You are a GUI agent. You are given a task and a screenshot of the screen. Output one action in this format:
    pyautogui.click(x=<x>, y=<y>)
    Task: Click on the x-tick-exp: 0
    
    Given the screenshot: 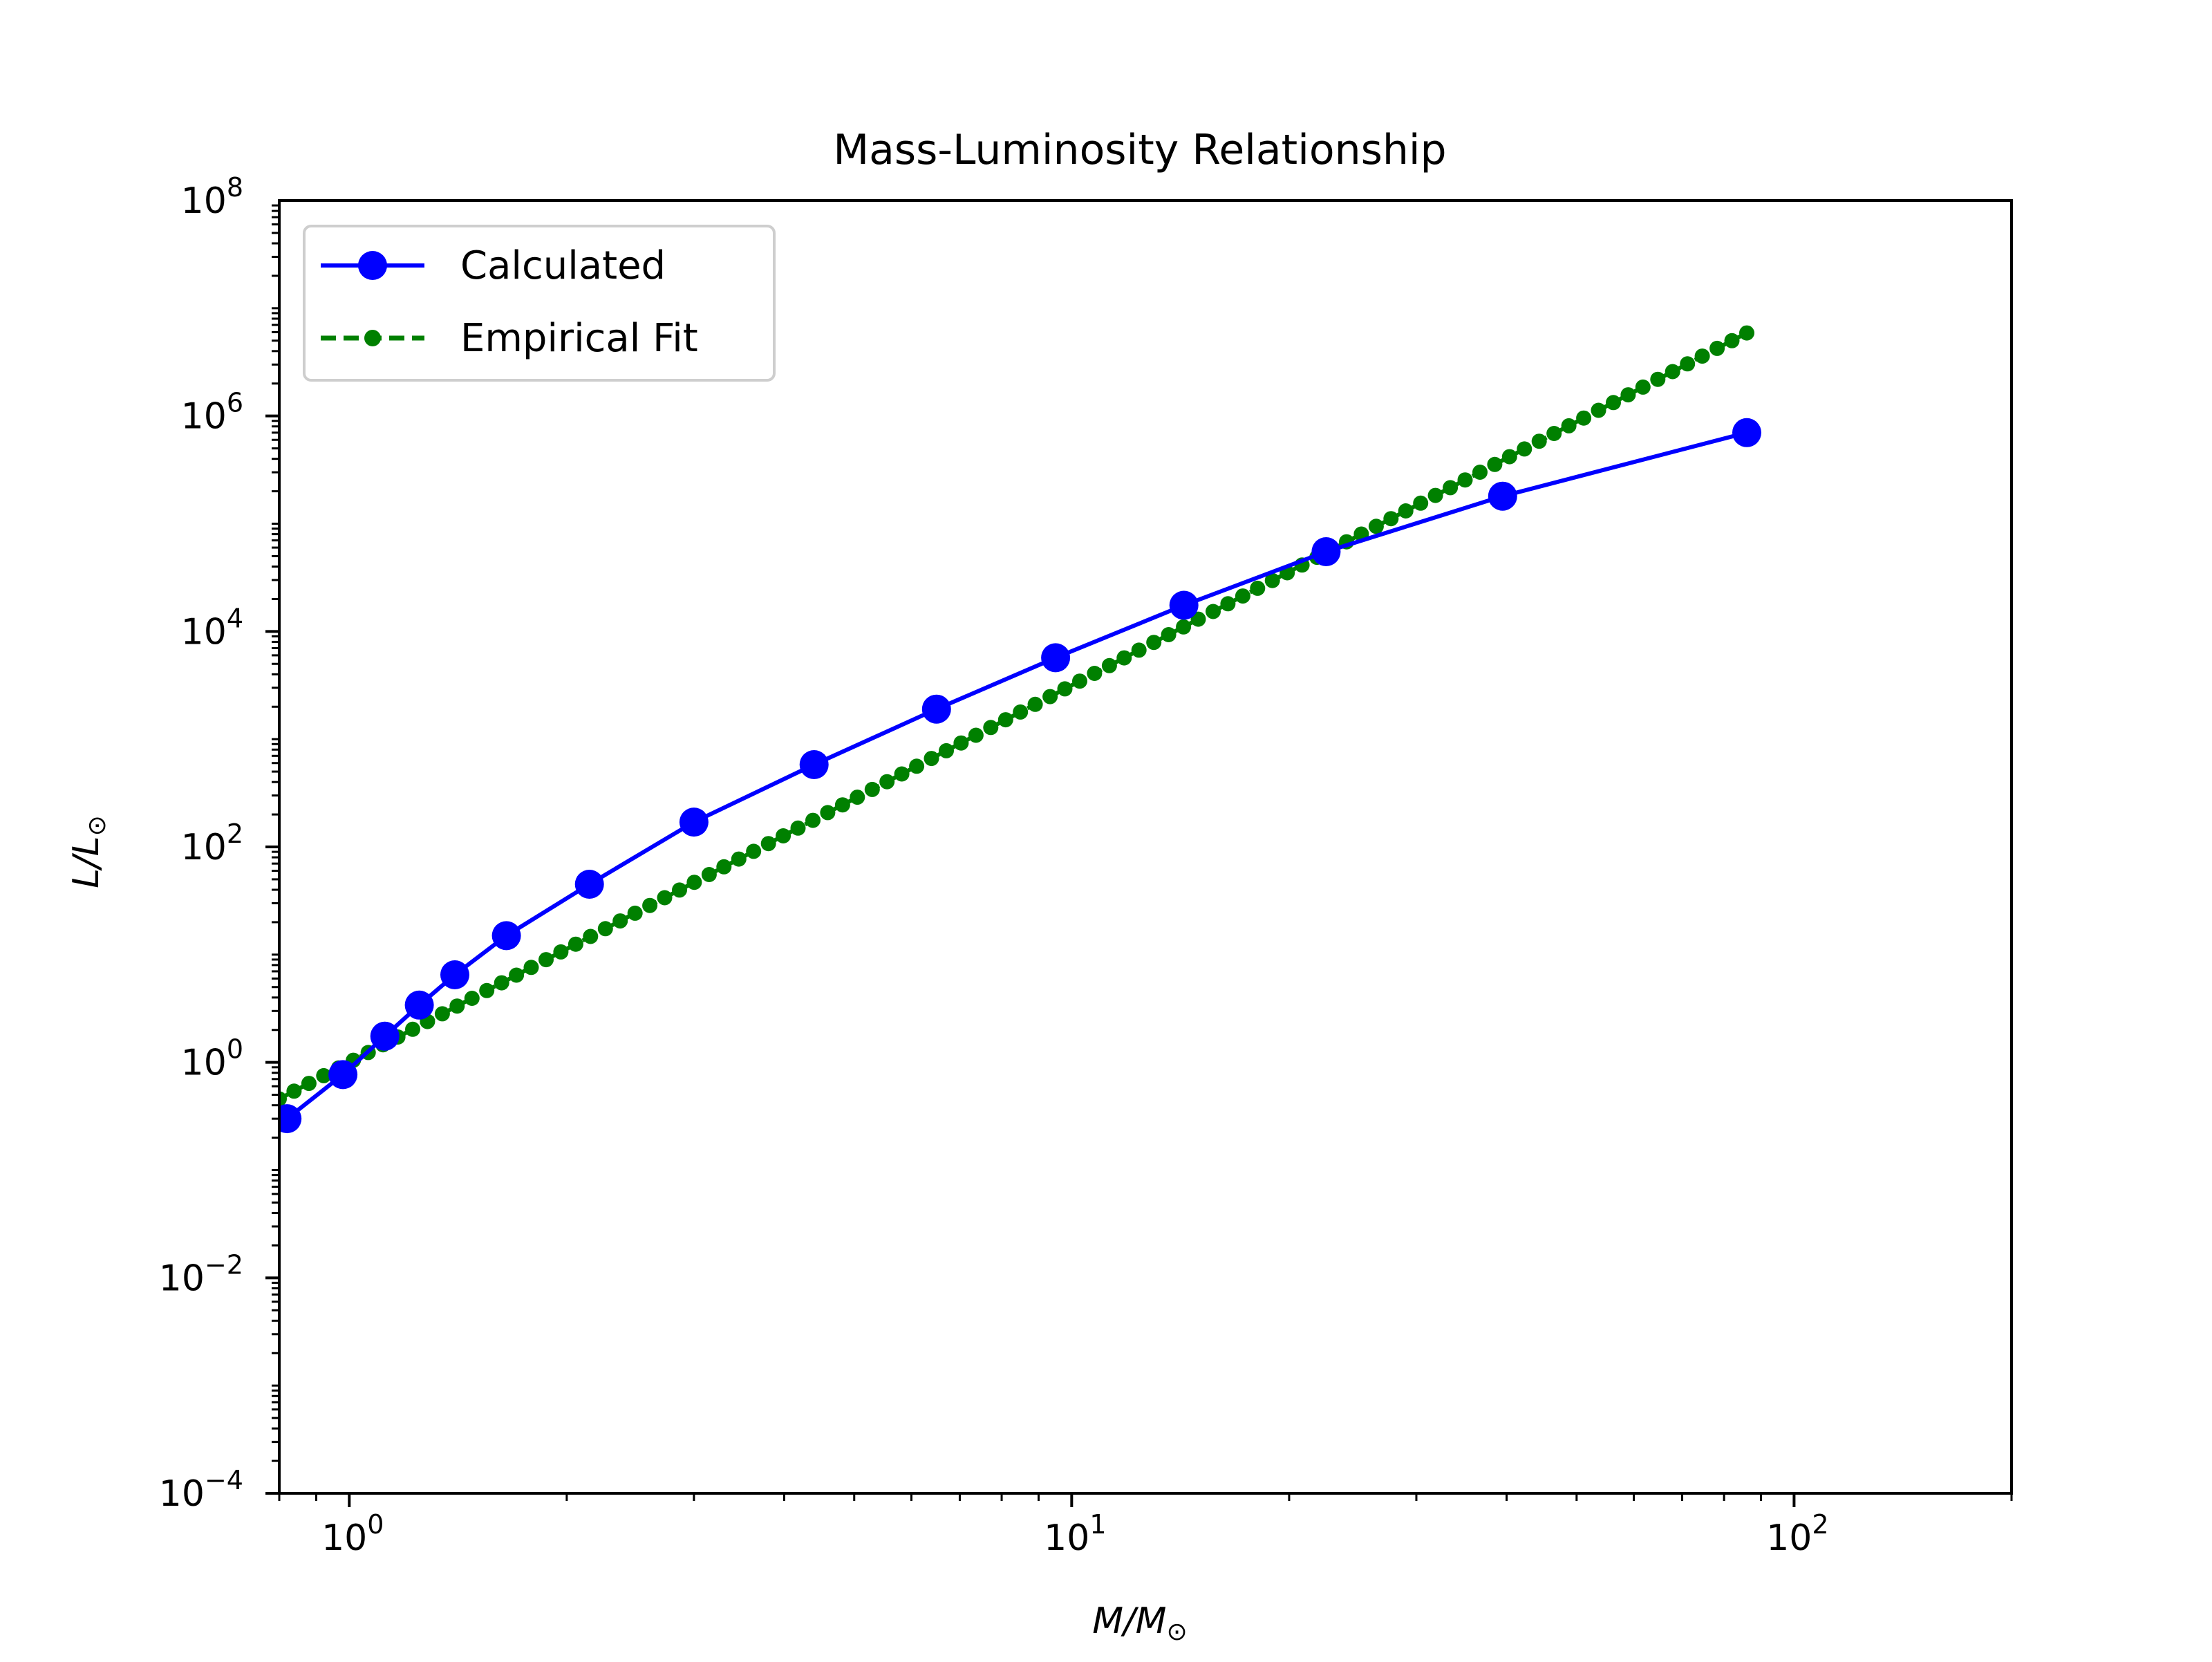 What is the action you would take?
    pyautogui.click(x=376, y=1525)
    